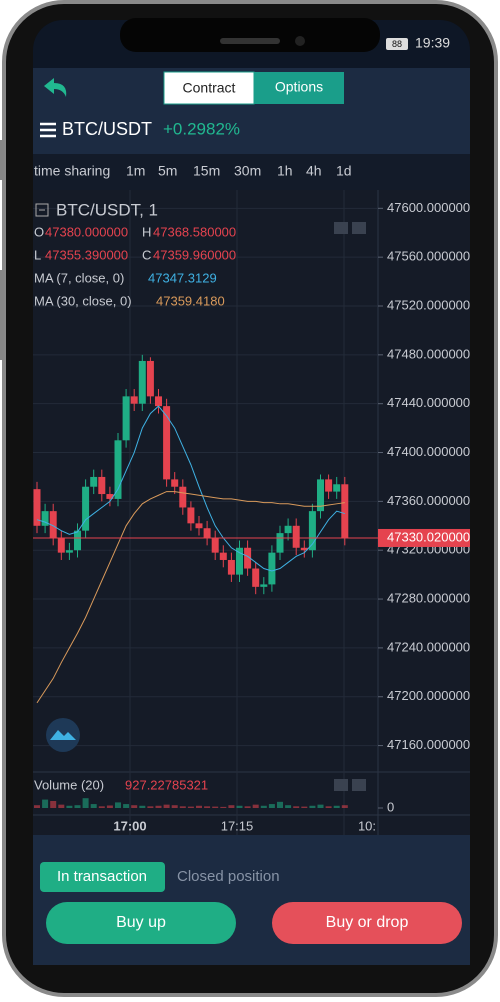 This screenshot has width=500, height=1002. What do you see at coordinates (428, 646) in the screenshot?
I see `y-tick-label: 47240.000000` at bounding box center [428, 646].